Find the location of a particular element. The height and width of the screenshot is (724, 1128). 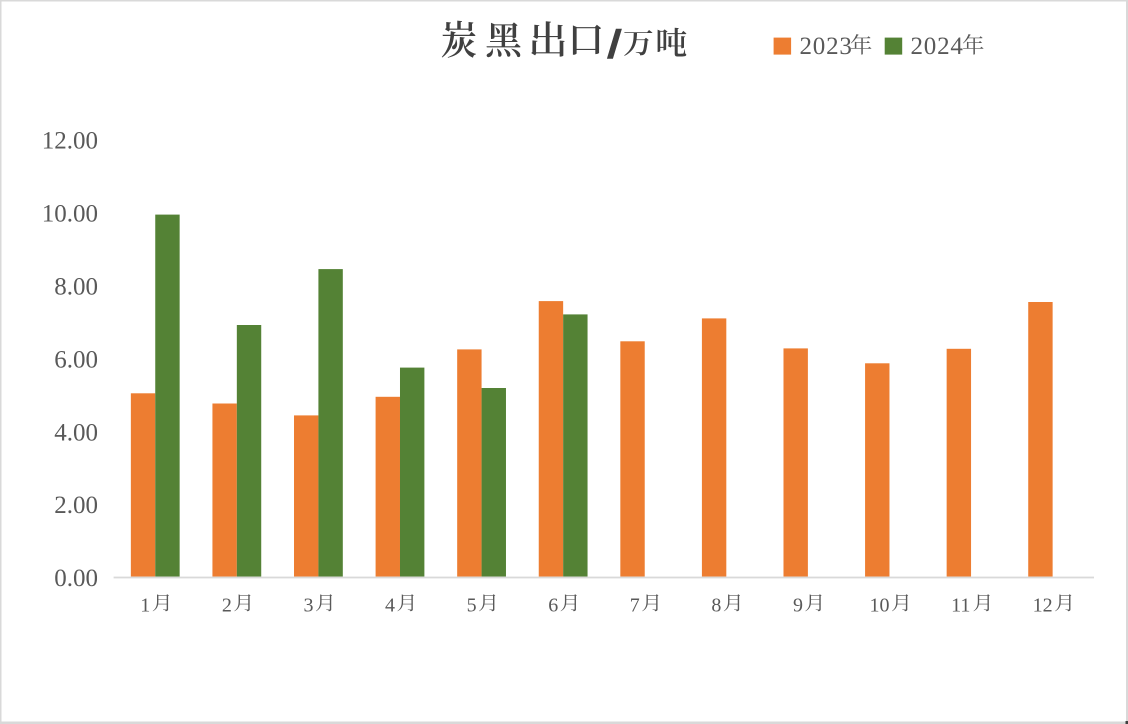

svg-text: 6.00 is located at coordinates (76, 359).